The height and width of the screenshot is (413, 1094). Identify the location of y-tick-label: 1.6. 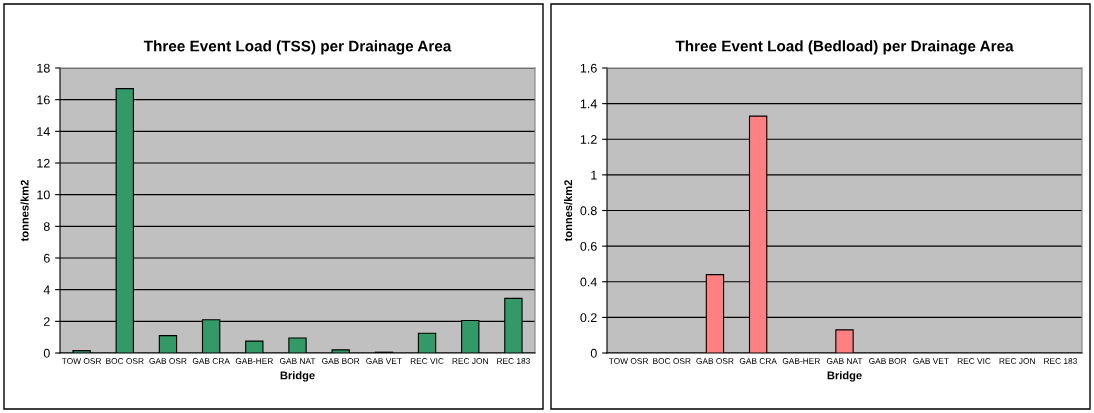
(588, 68).